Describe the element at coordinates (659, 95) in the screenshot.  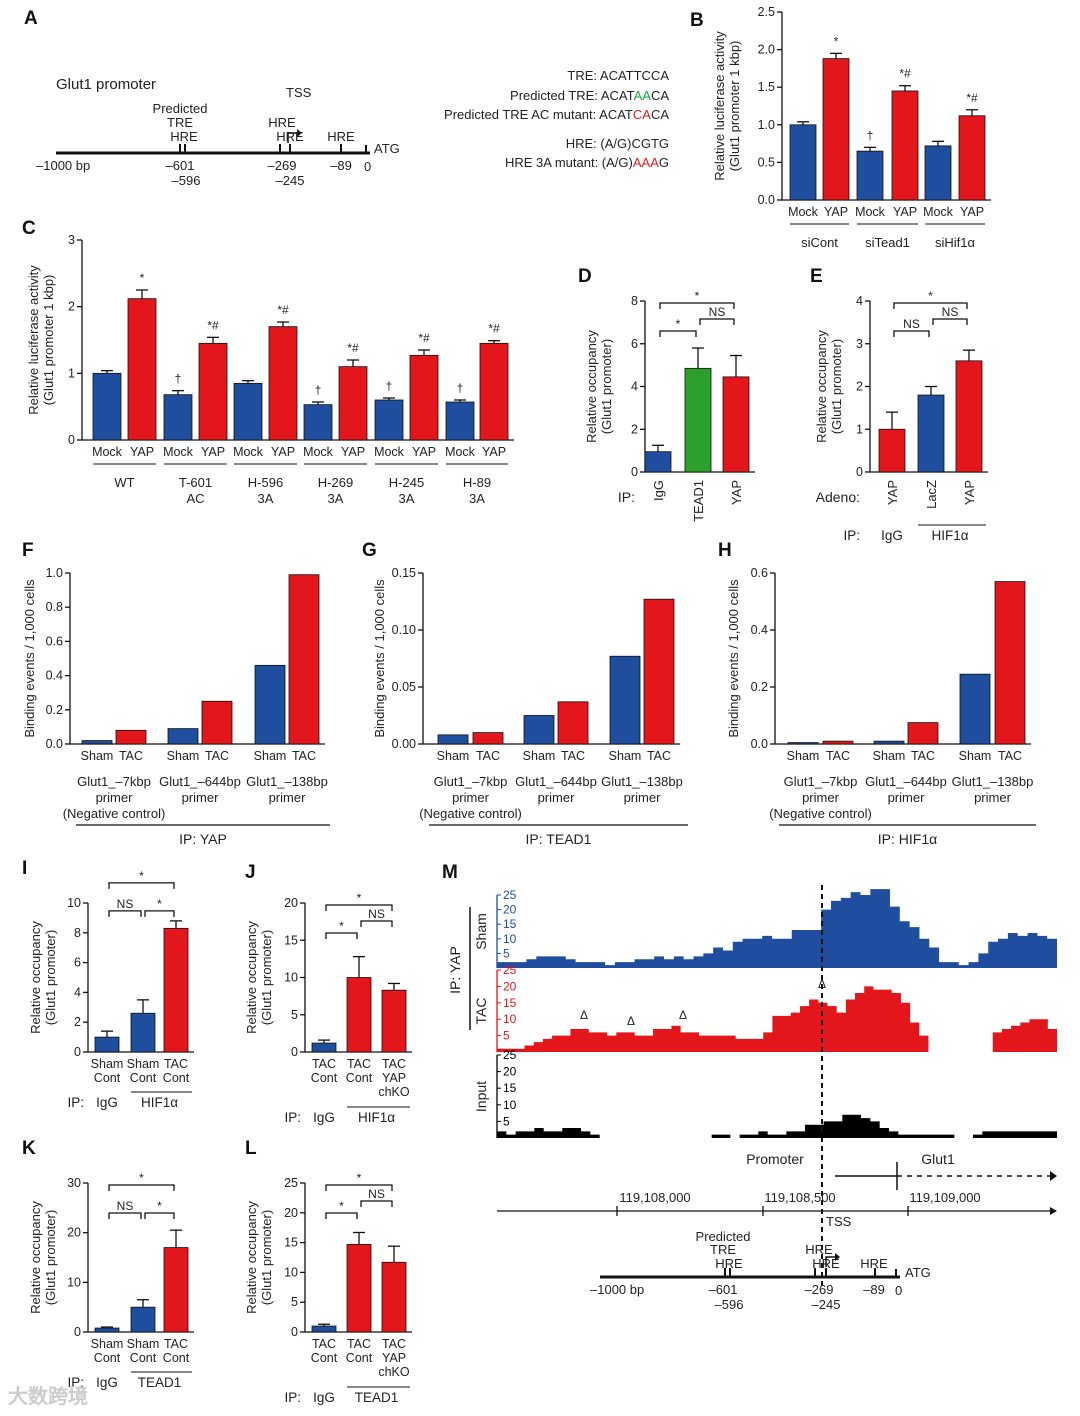
I see `seq-text: CA` at that location.